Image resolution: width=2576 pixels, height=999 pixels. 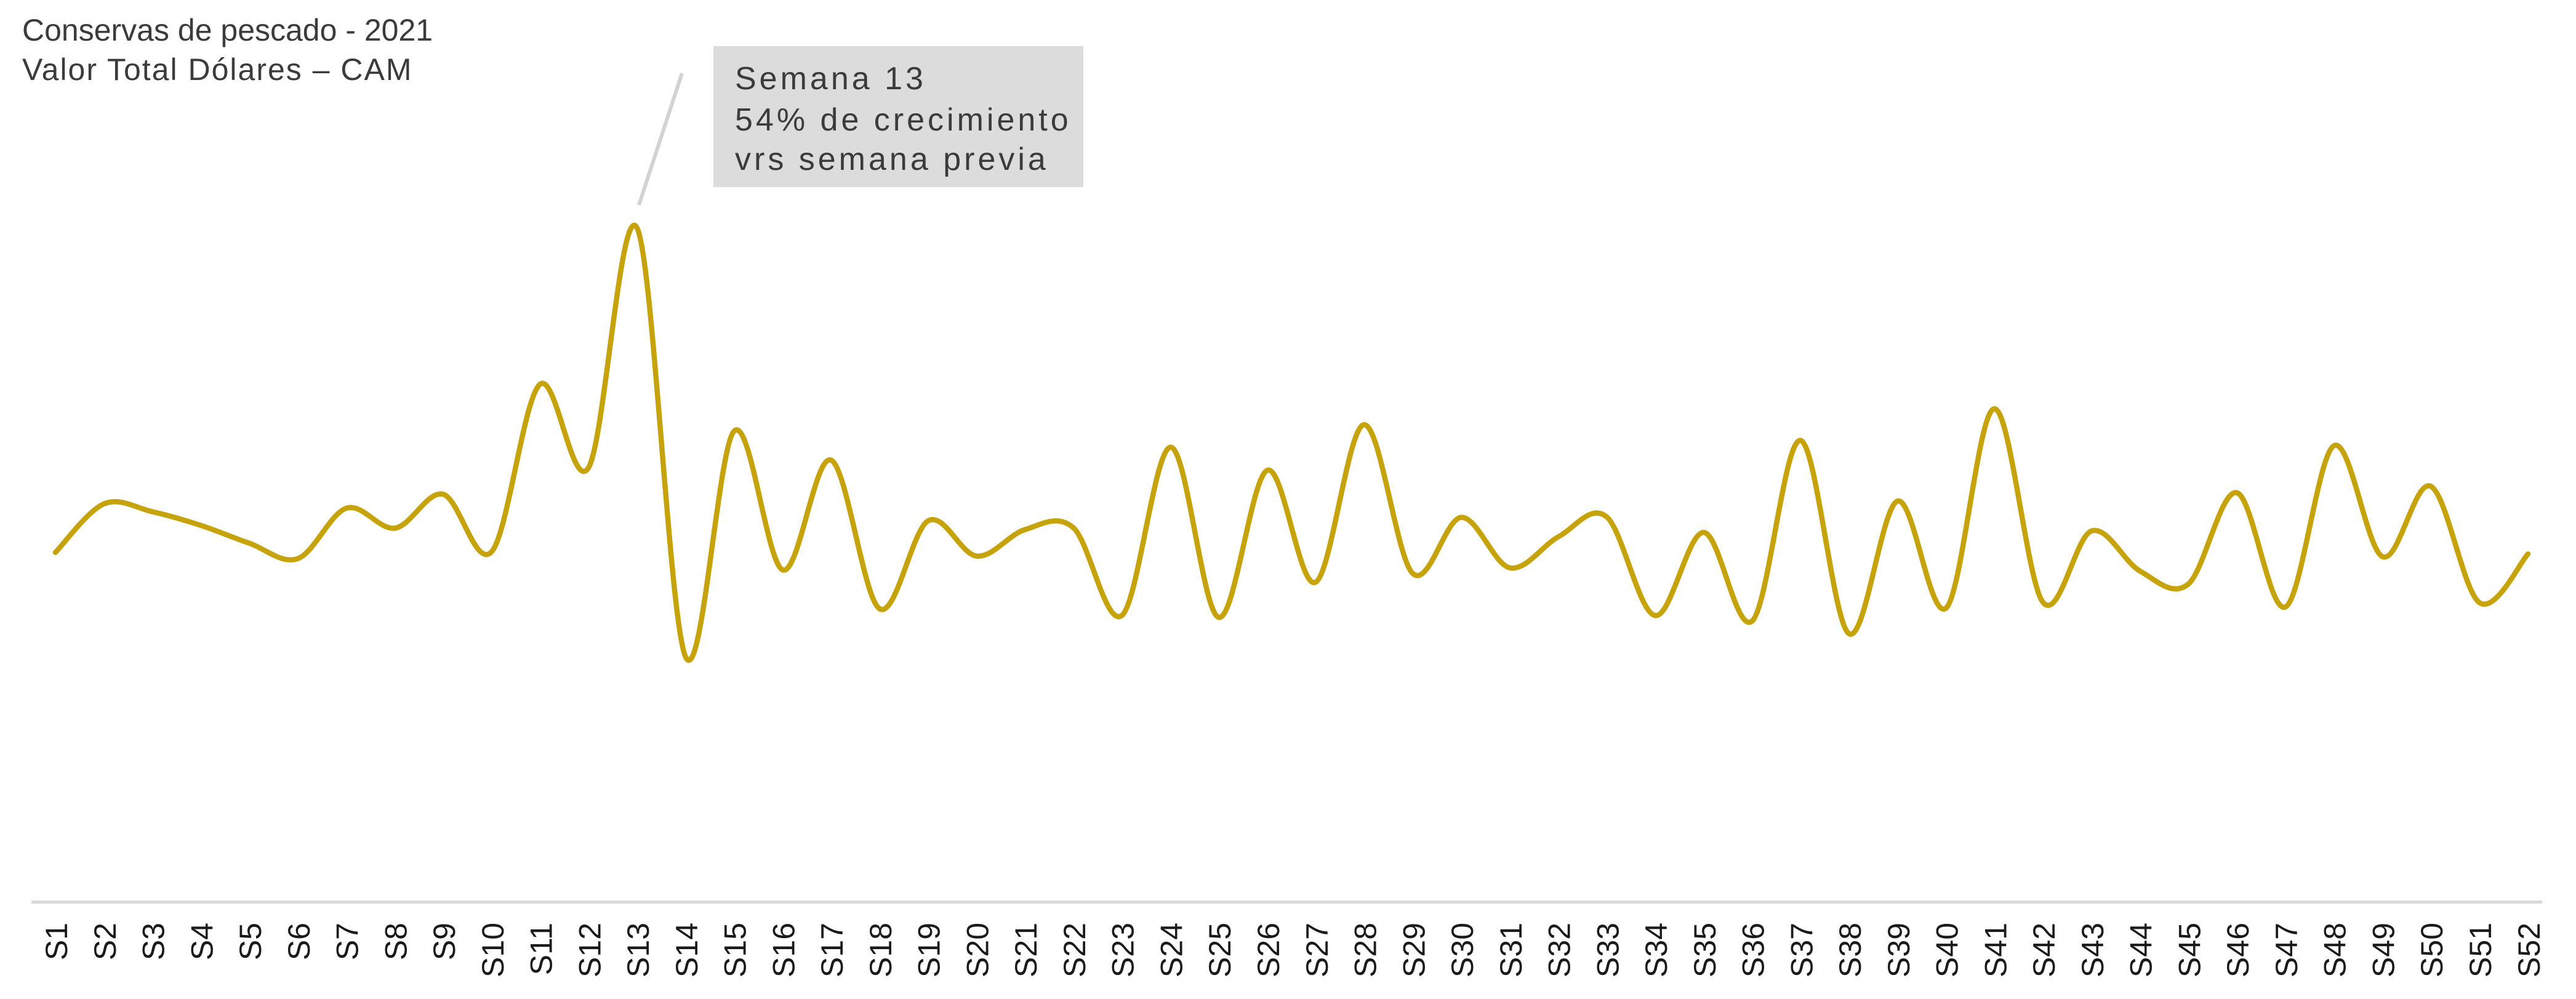 What do you see at coordinates (929, 950) in the screenshot?
I see `svg-text: S19` at bounding box center [929, 950].